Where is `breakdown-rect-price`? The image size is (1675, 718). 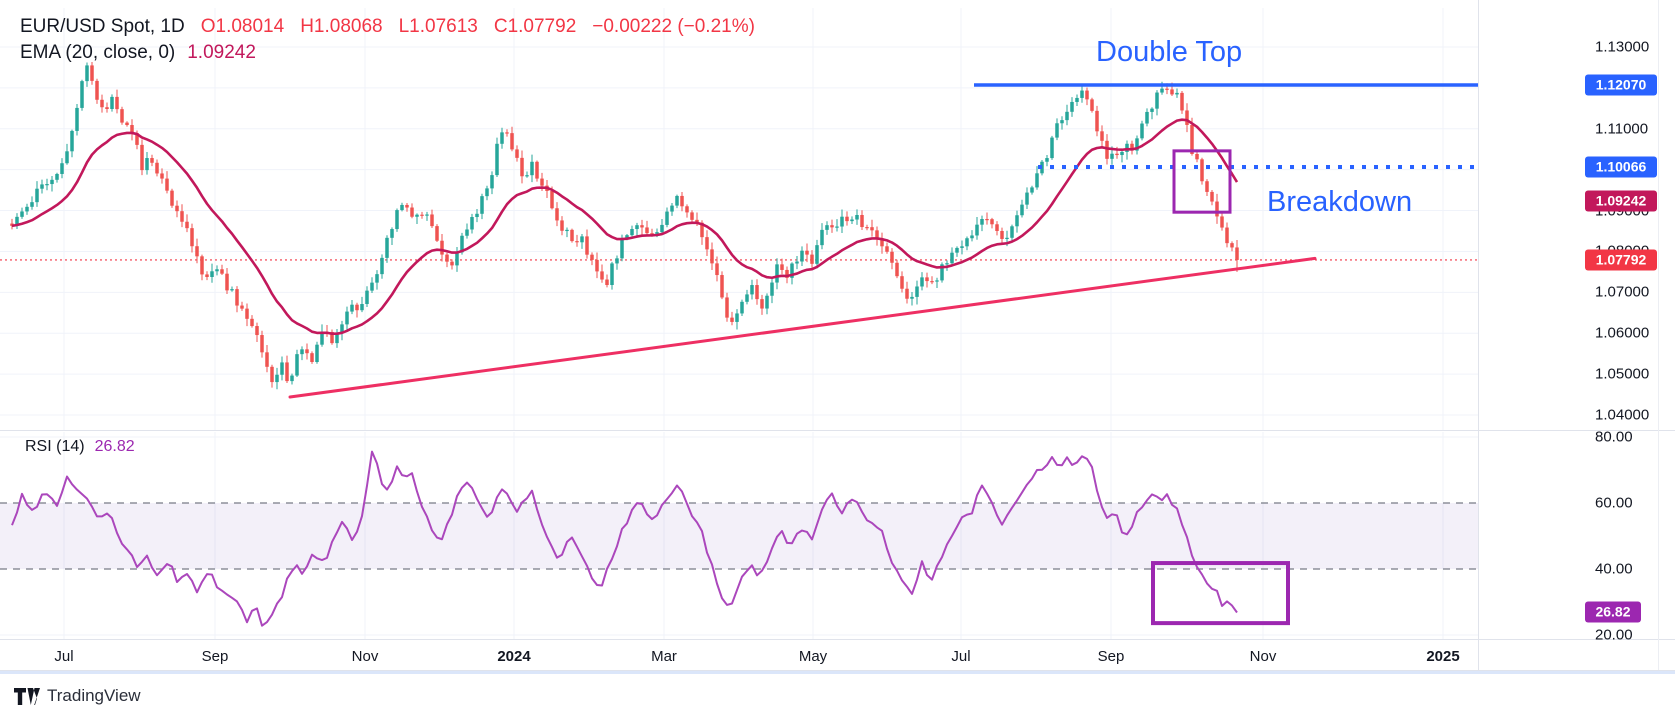
breakdown-rect-price is located at coordinates (1202, 181).